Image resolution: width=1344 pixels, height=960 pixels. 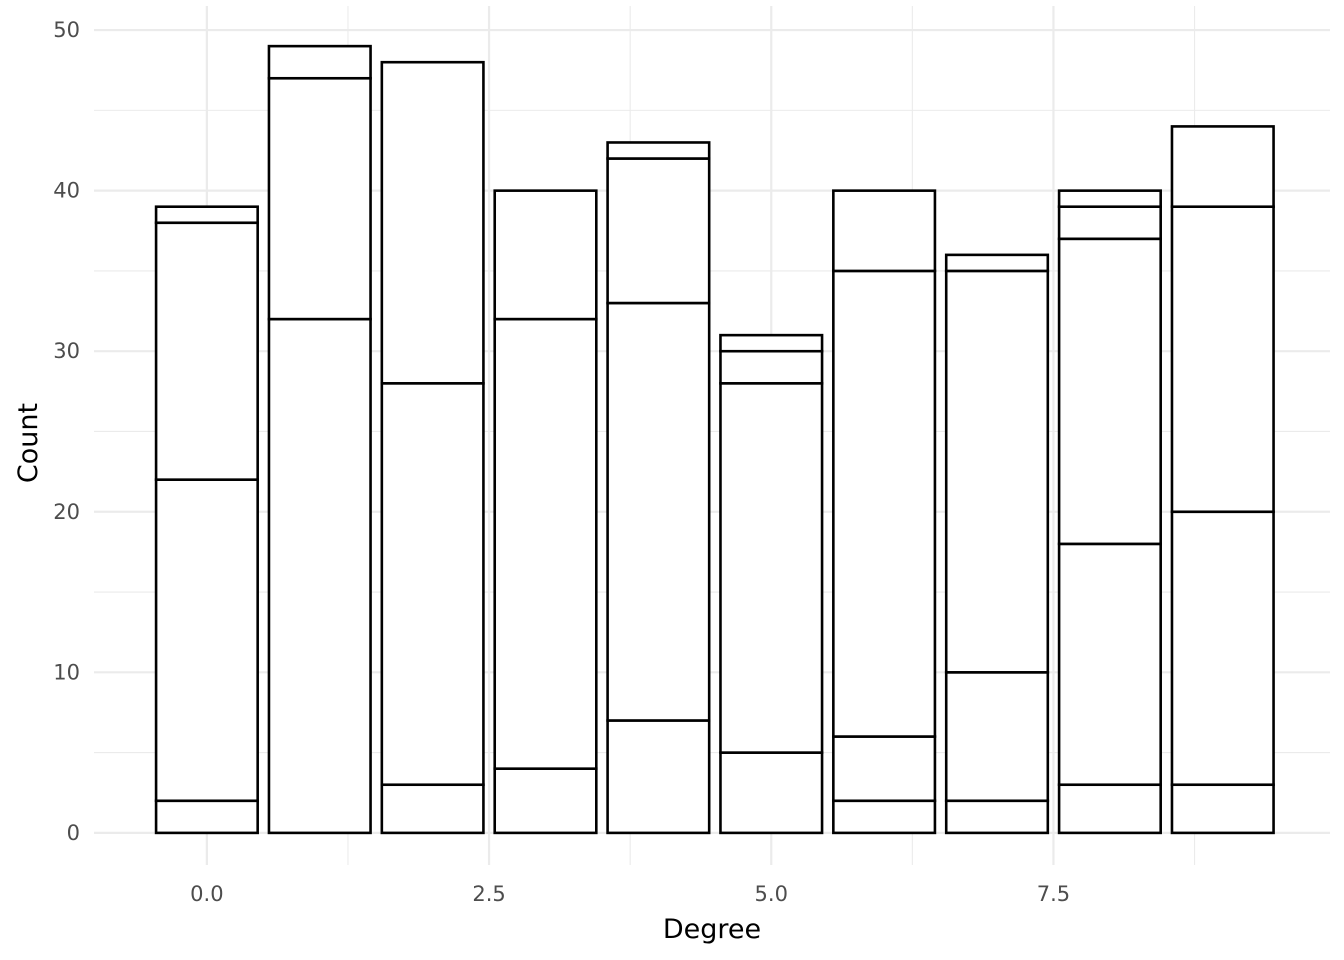 I want to click on y-axis-title: Count, so click(x=28, y=443).